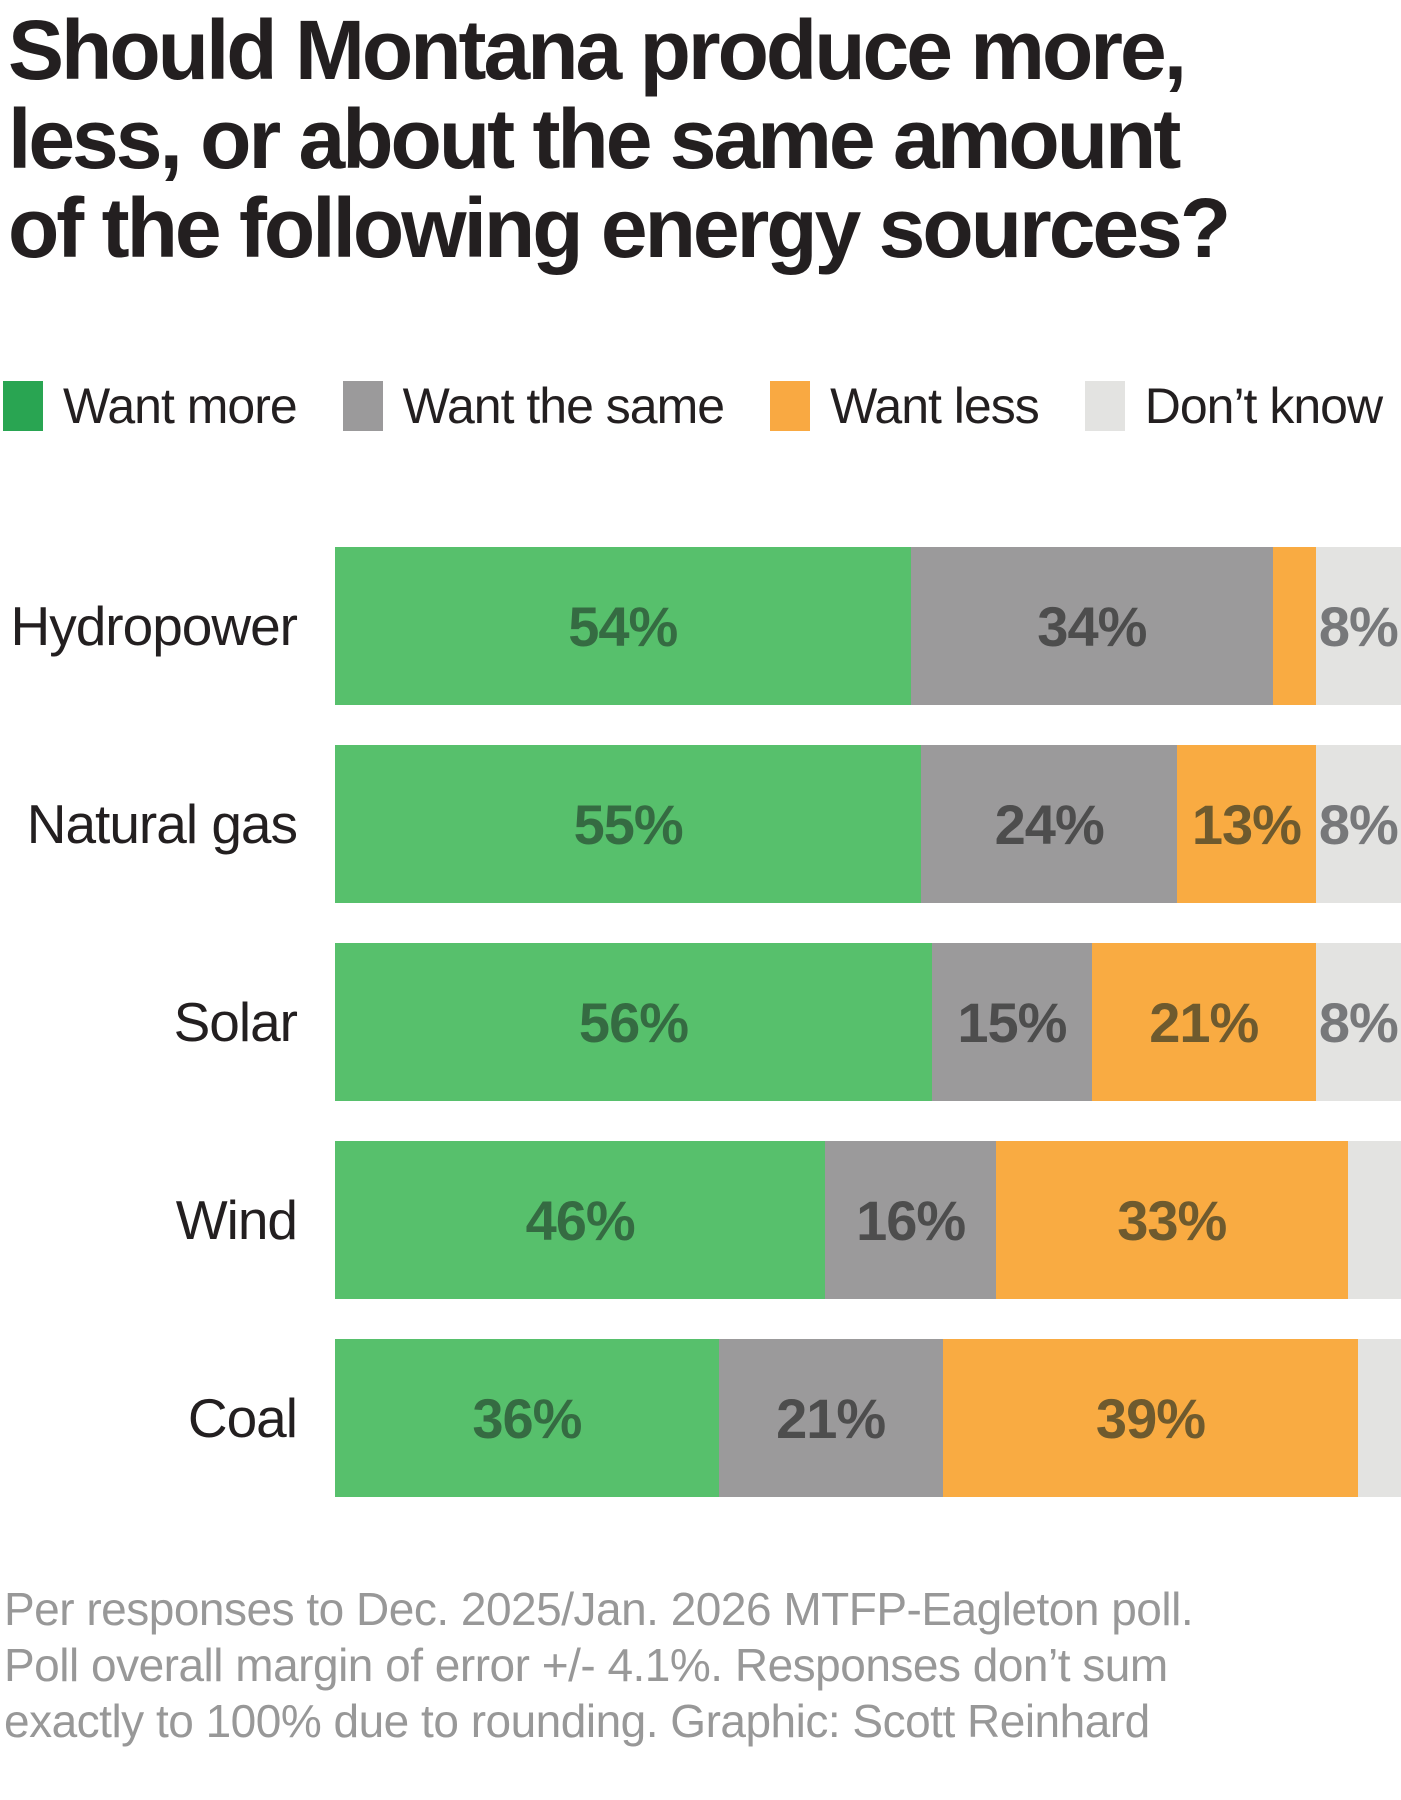 This screenshot has height=1800, width=1401. Describe the element at coordinates (162, 824) in the screenshot. I see `row-label: Natural gas` at that location.